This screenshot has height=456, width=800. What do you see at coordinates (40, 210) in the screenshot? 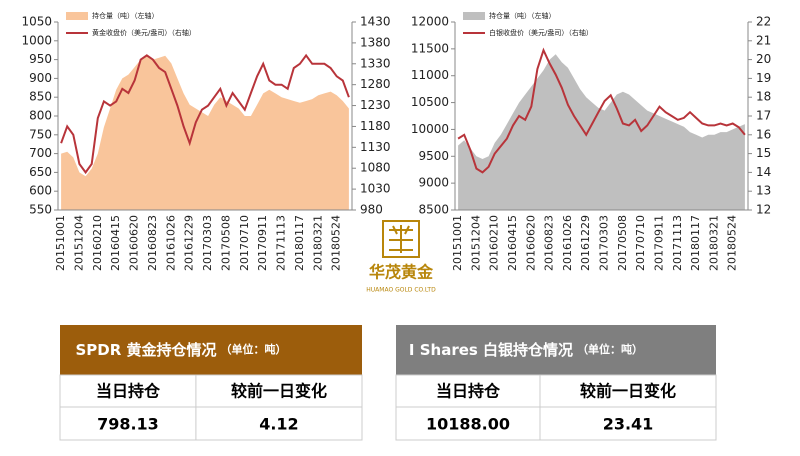
I see `y-tick-label: 550` at bounding box center [40, 210].